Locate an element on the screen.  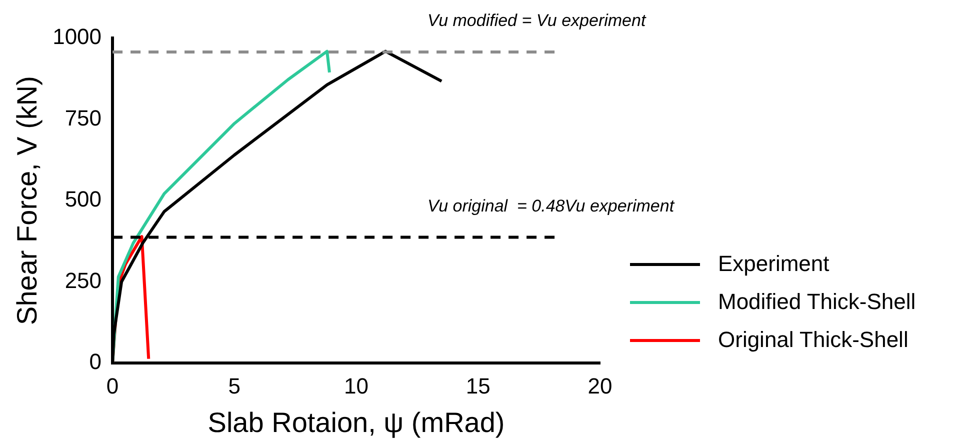
annotation: Vu original = 0.48Vu experiment is located at coordinates (552, 206).